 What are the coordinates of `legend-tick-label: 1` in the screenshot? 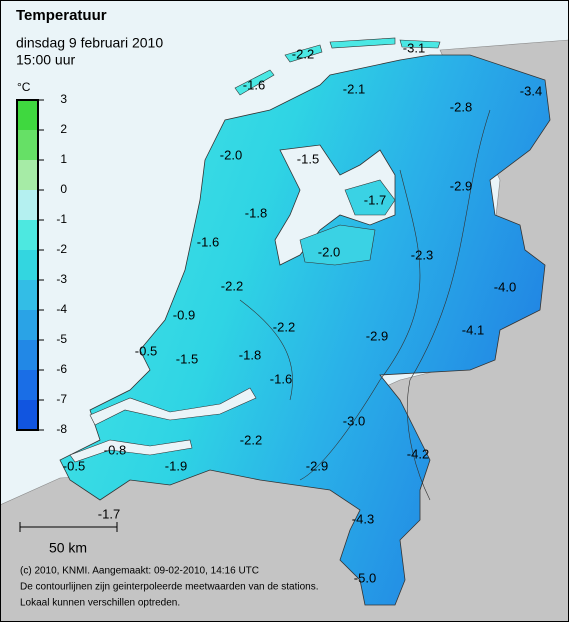 It's located at (63, 159).